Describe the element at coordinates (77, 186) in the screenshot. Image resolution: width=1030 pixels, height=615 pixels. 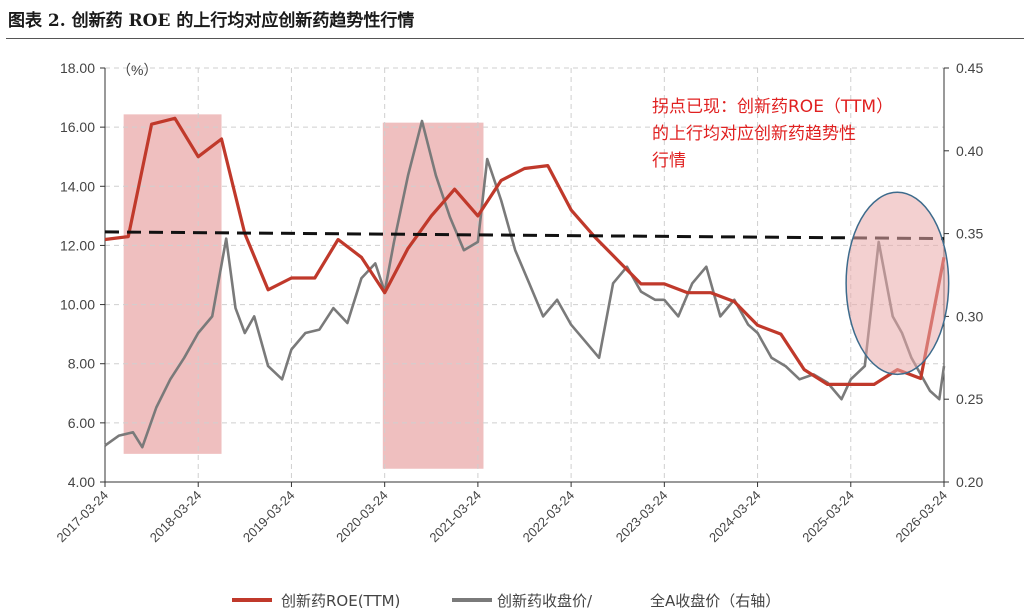
I see `y-left-tick-label-5: 14.00` at that location.